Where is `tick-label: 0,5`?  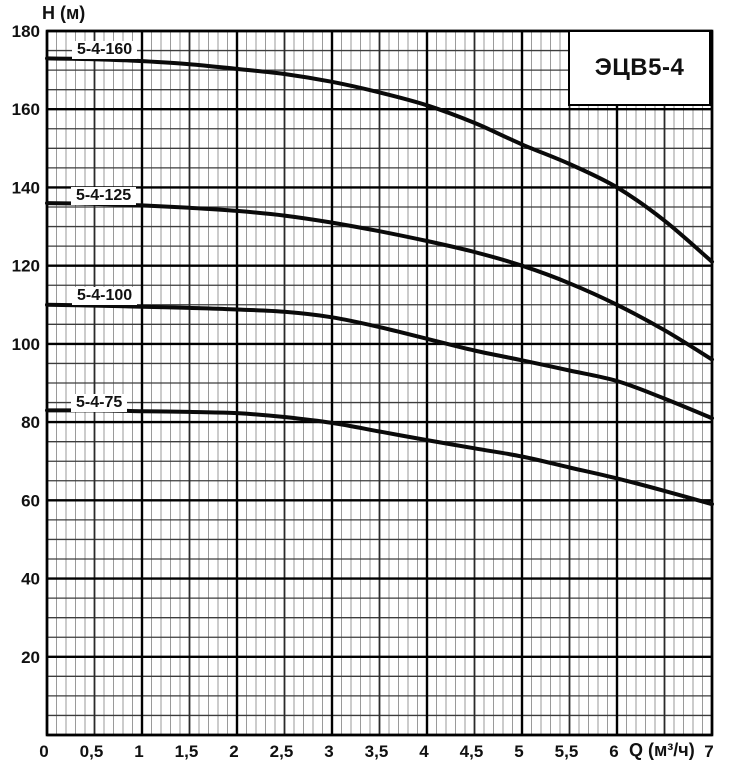 tick-label: 0,5 is located at coordinates (92, 751).